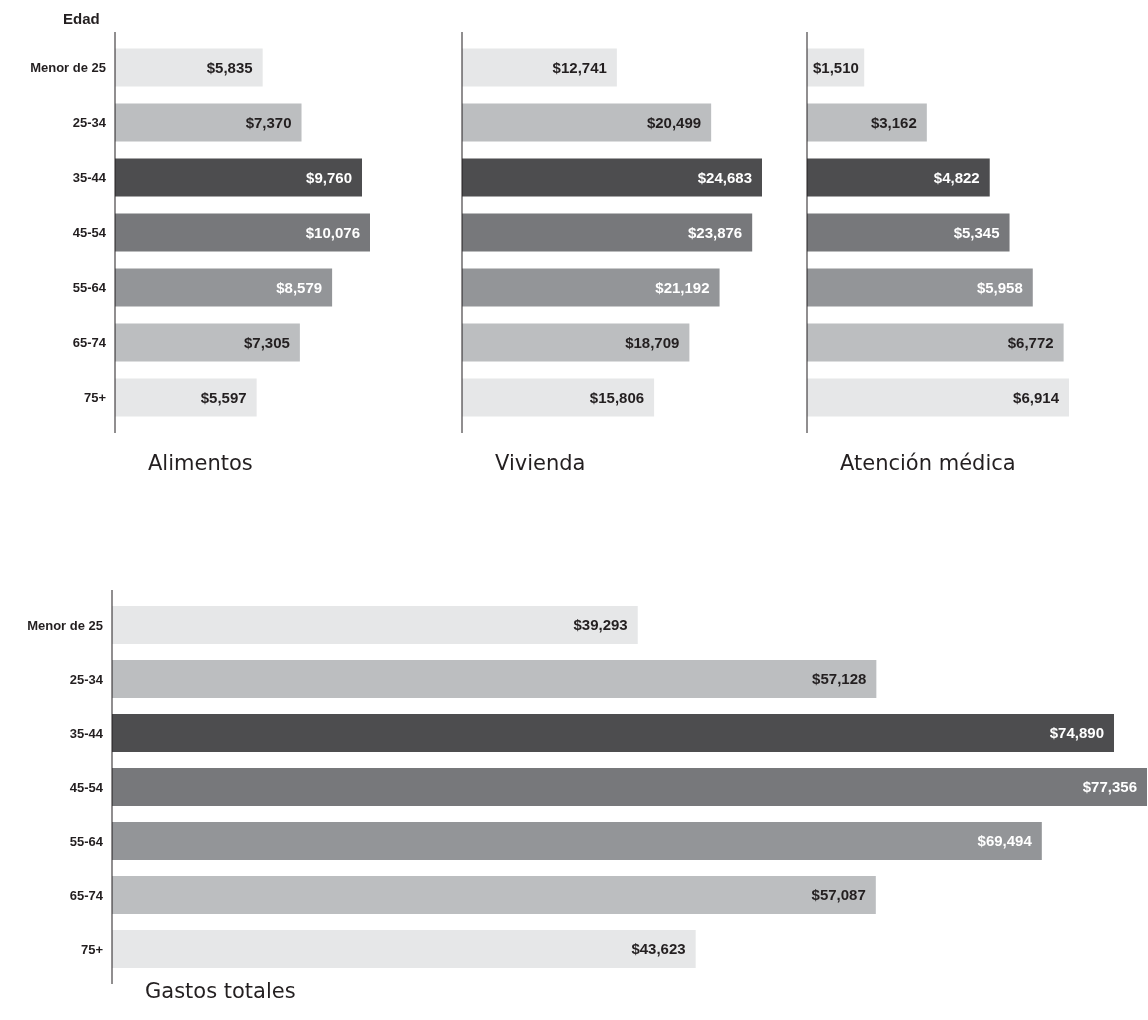  What do you see at coordinates (674, 122) in the screenshot?
I see `data-label: $20,499` at bounding box center [674, 122].